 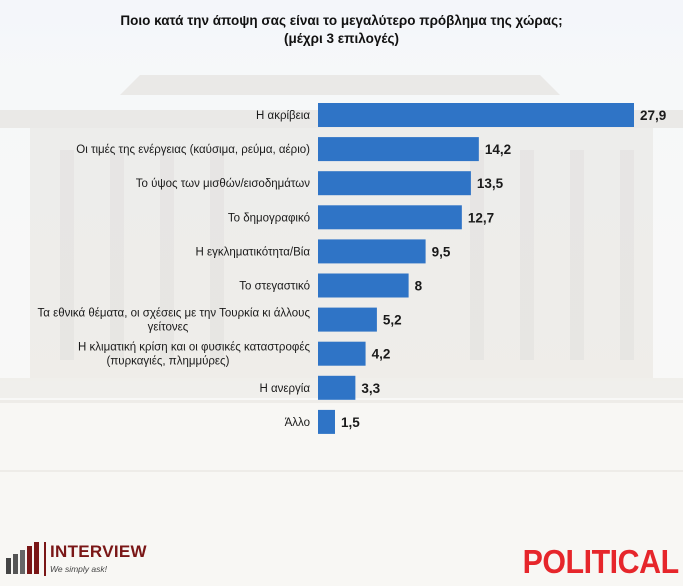 What do you see at coordinates (653, 115) in the screenshot?
I see `bar-value-label-0: 27,9` at bounding box center [653, 115].